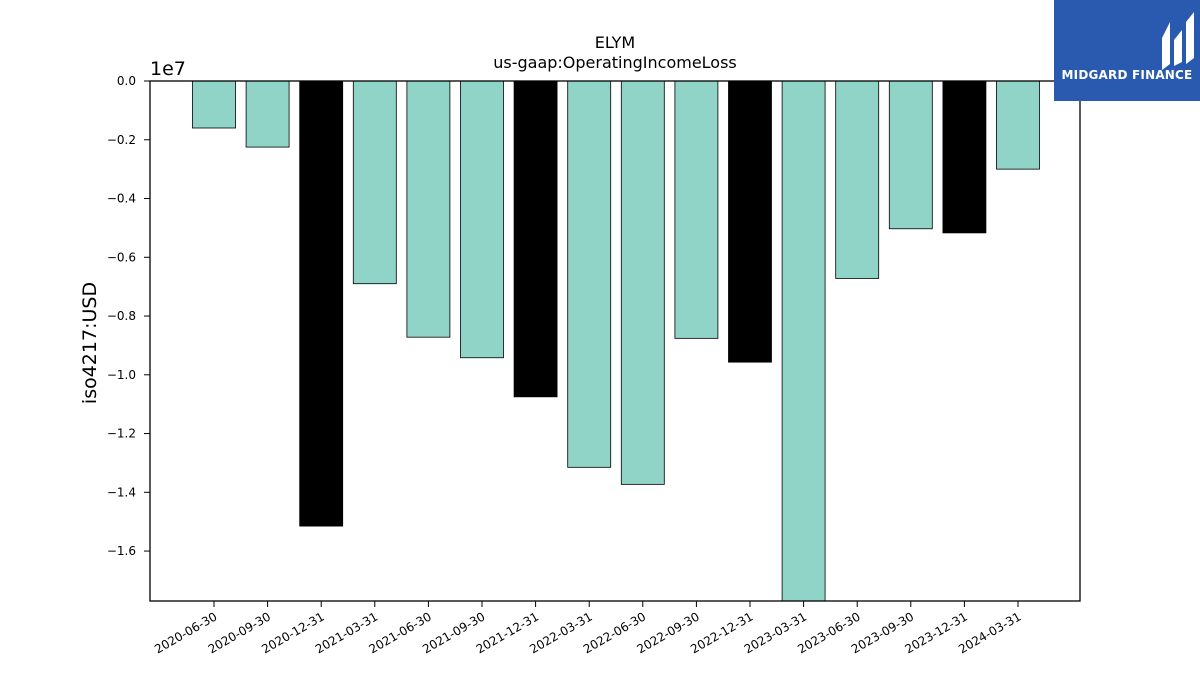 The height and width of the screenshot is (675, 1200). What do you see at coordinates (615, 42) in the screenshot?
I see `chart-title: ELYM` at bounding box center [615, 42].